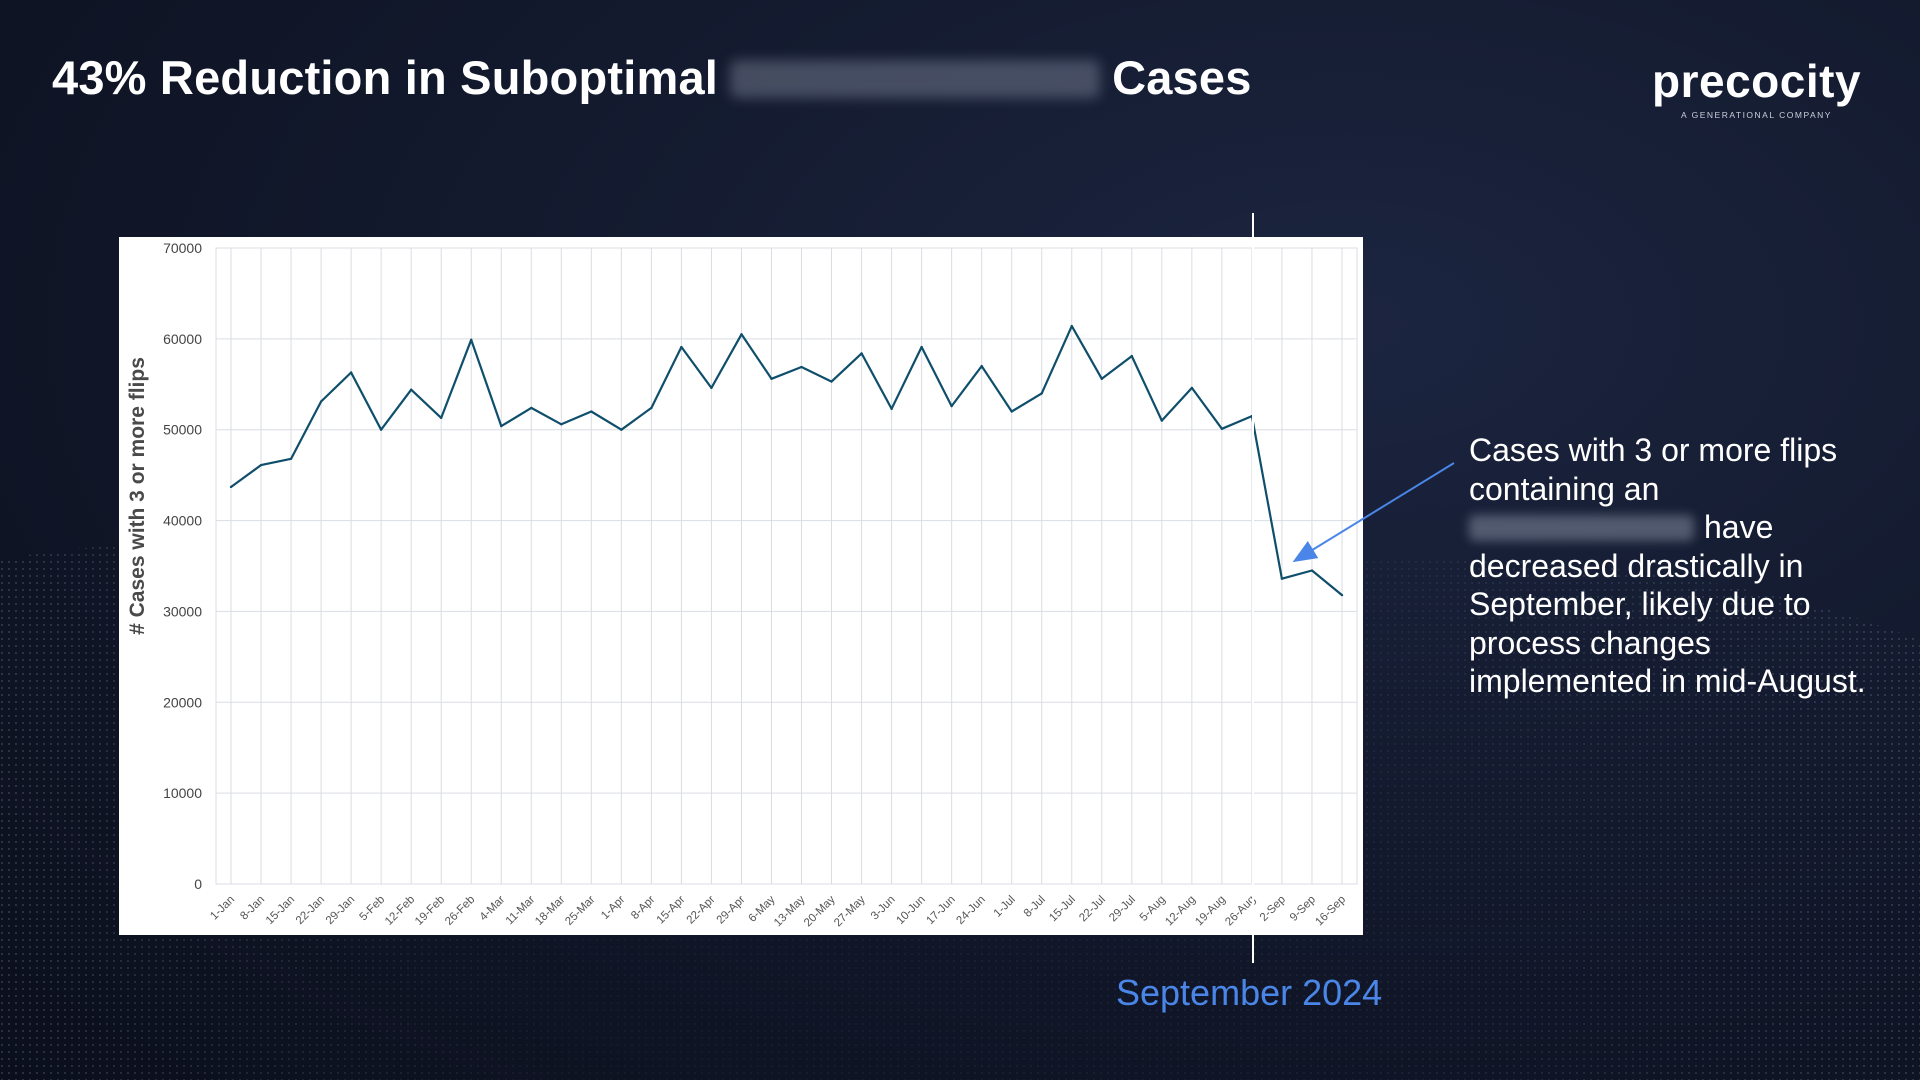 This screenshot has height=1080, width=1920. Describe the element at coordinates (340, 910) in the screenshot. I see `x-tick-label: 29-Jan` at that location.